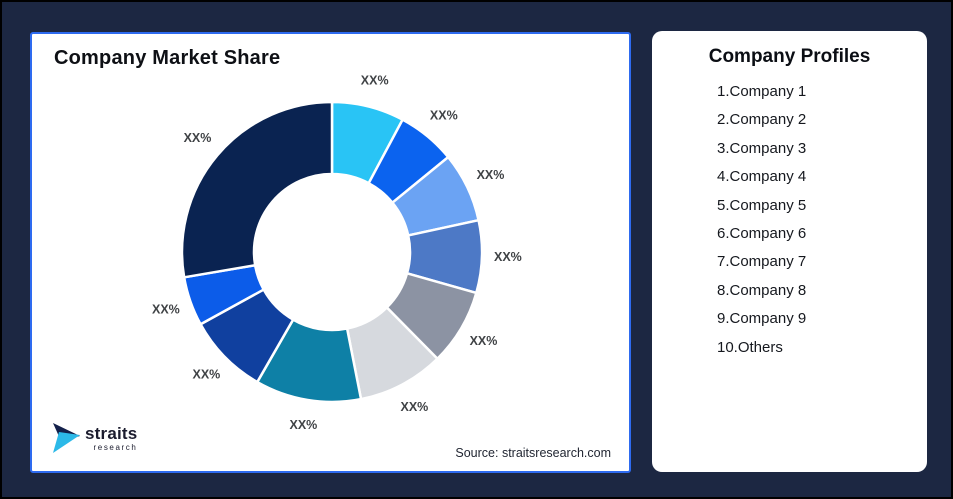 Image resolution: width=953 pixels, height=499 pixels. Describe the element at coordinates (762, 205) in the screenshot. I see `profile-item: 5.Company 5` at that location.